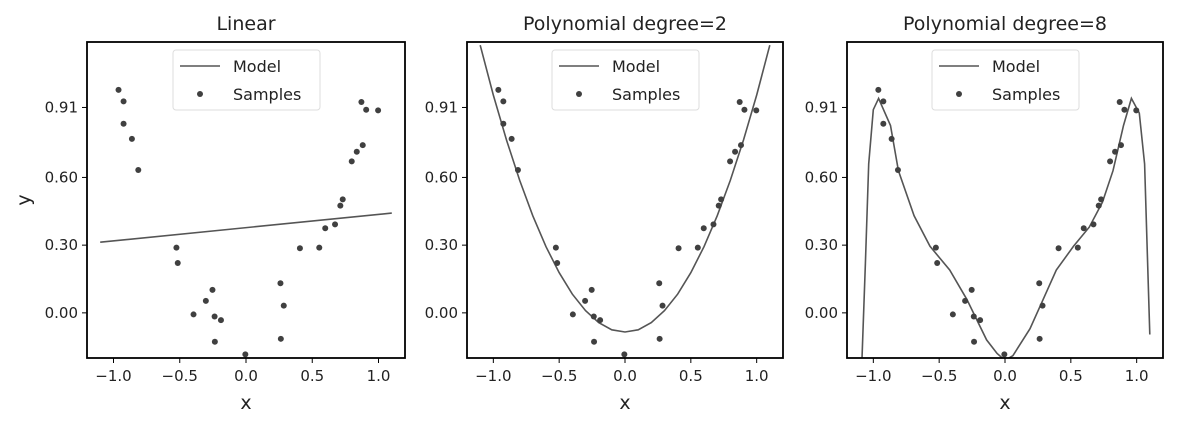  Describe the element at coordinates (245, 24) in the screenshot. I see `chart-title: Linear` at that location.